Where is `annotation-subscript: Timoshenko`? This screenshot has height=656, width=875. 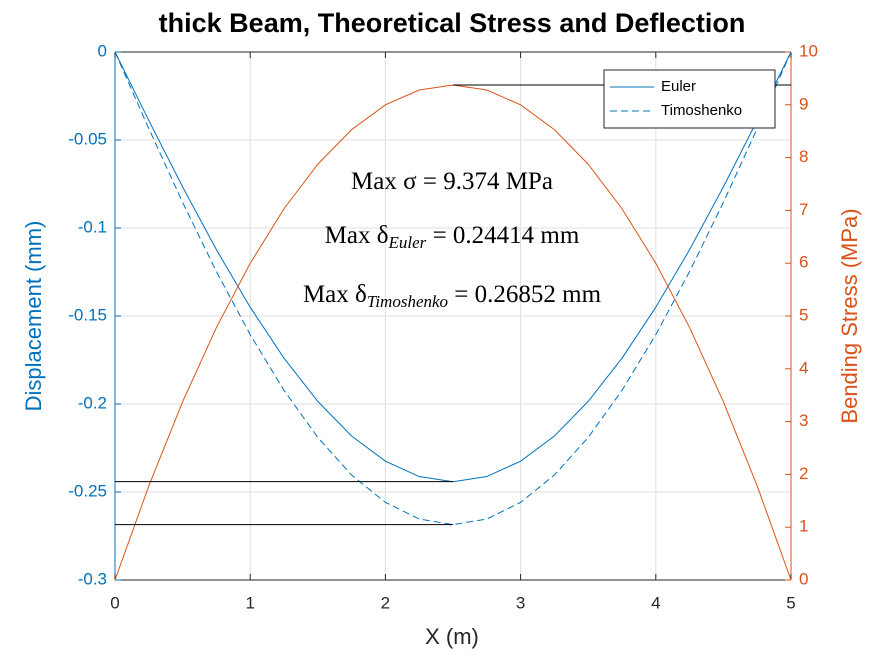 annotation-subscript: Timoshenko is located at coordinates (407, 301).